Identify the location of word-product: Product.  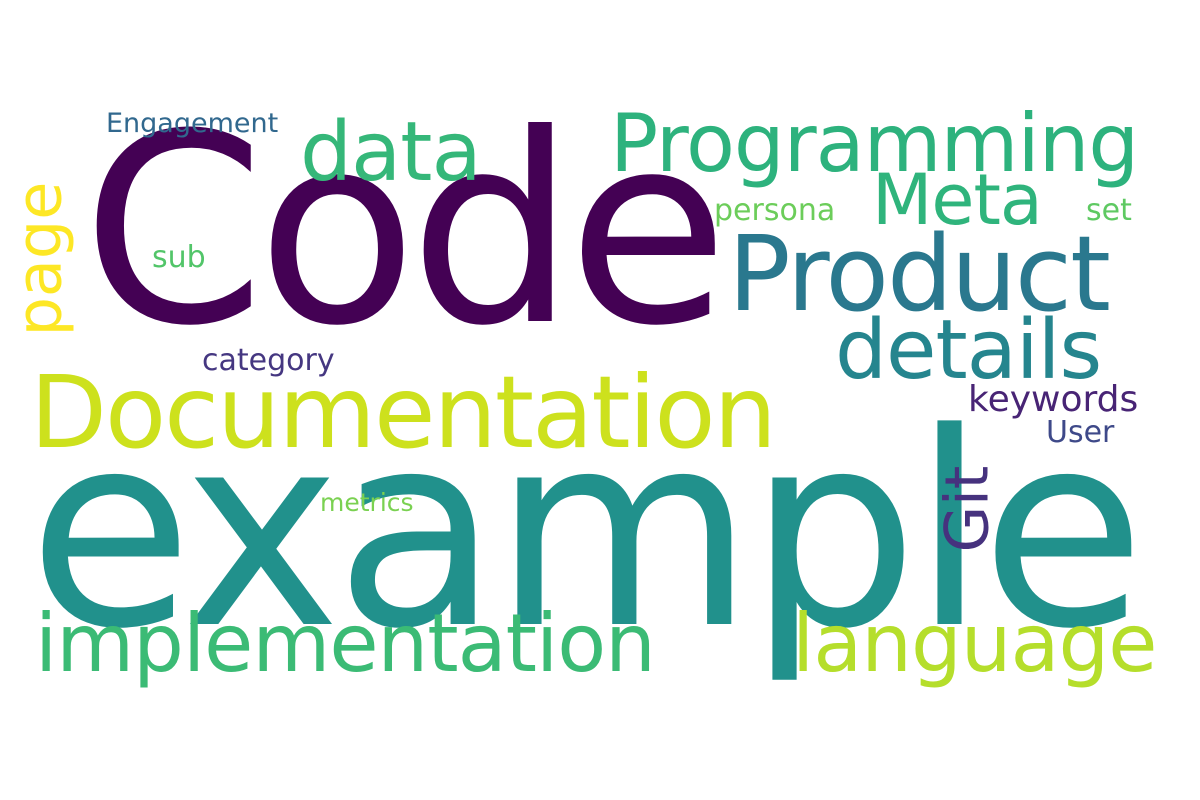
(919, 274).